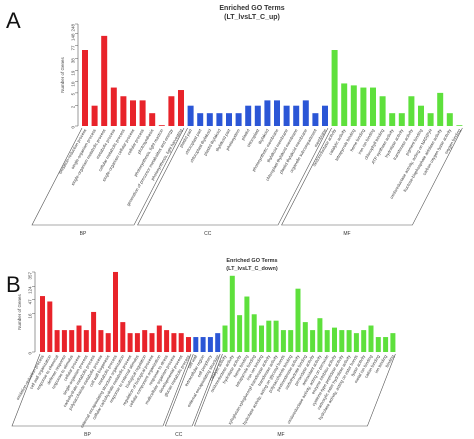 The height and width of the screenshot is (439, 474). Describe the element at coordinates (30, 316) in the screenshot. I see `y-tick-label: 16` at that location.